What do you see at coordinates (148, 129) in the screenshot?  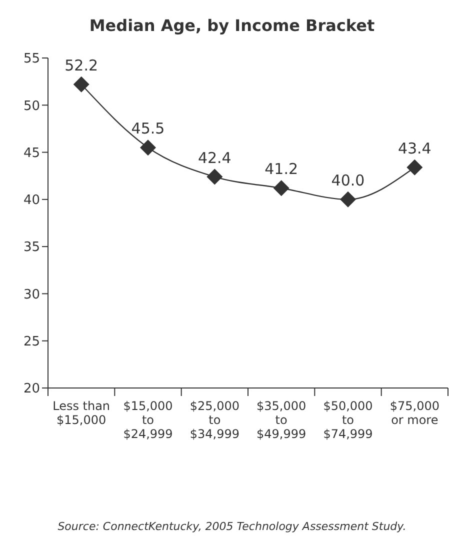 I see `data-label: 45.5` at bounding box center [148, 129].